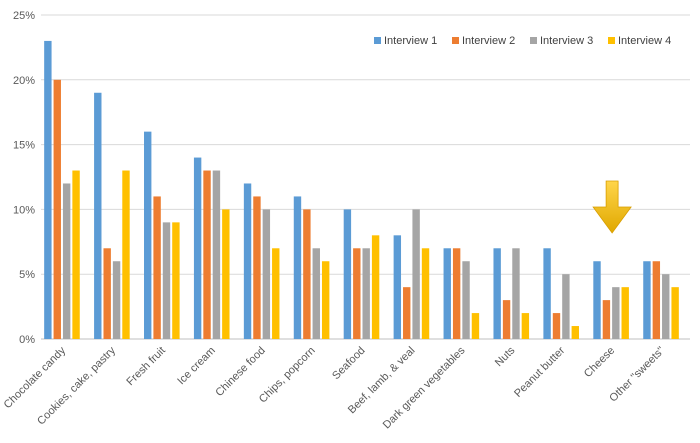  Describe the element at coordinates (27, 340) in the screenshot. I see `y-tick-label: 0%` at that location.